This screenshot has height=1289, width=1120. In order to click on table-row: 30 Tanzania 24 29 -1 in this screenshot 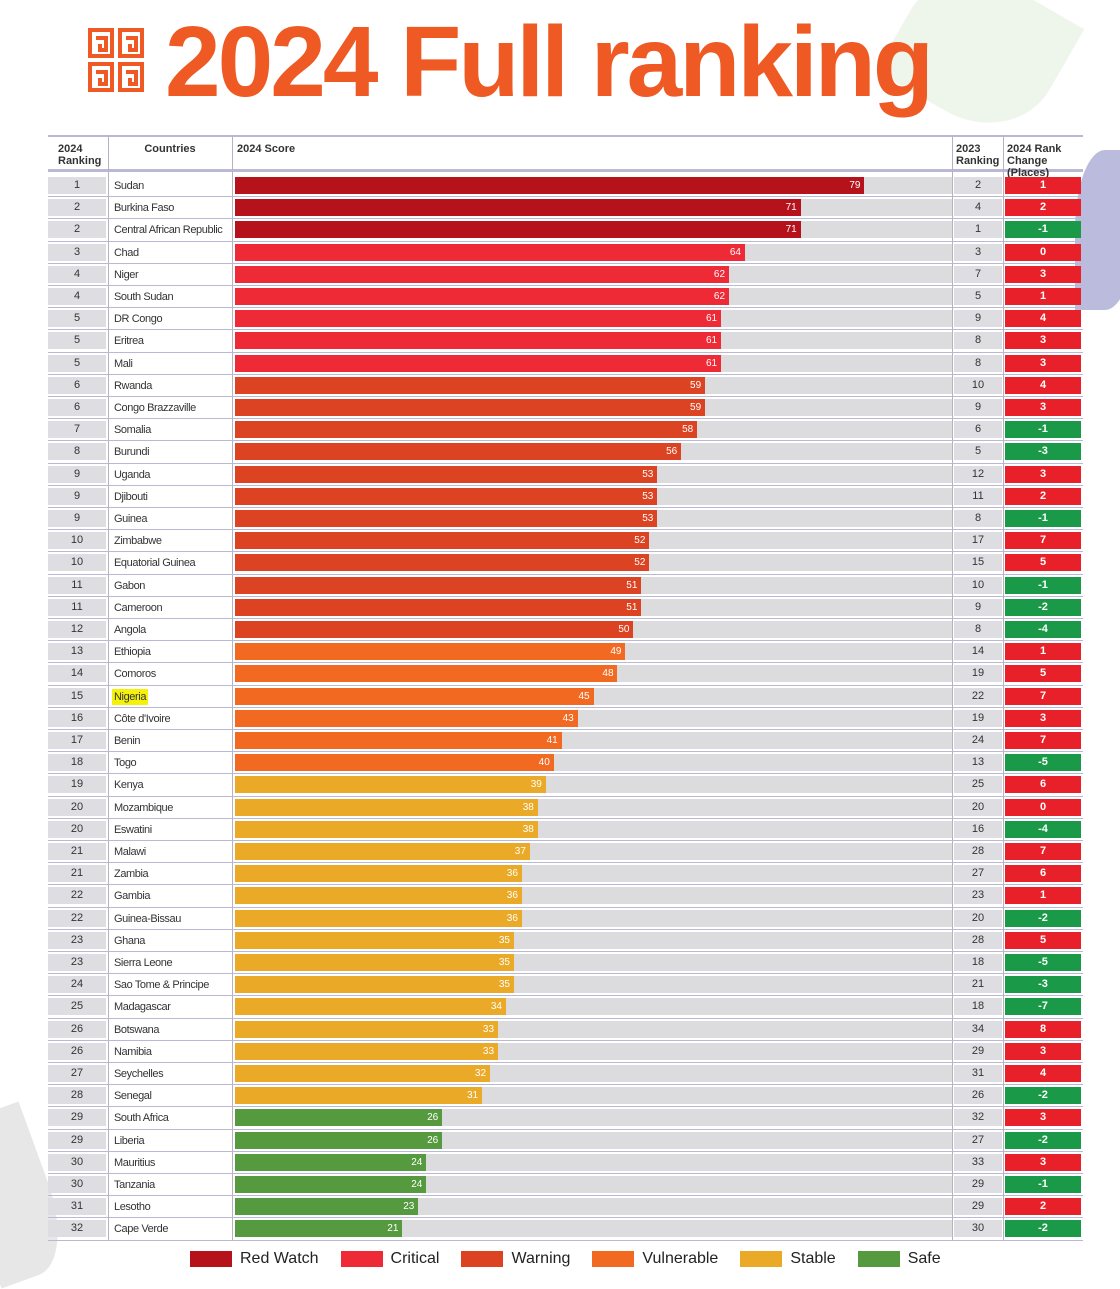, I will do `click(565, 1185)`.